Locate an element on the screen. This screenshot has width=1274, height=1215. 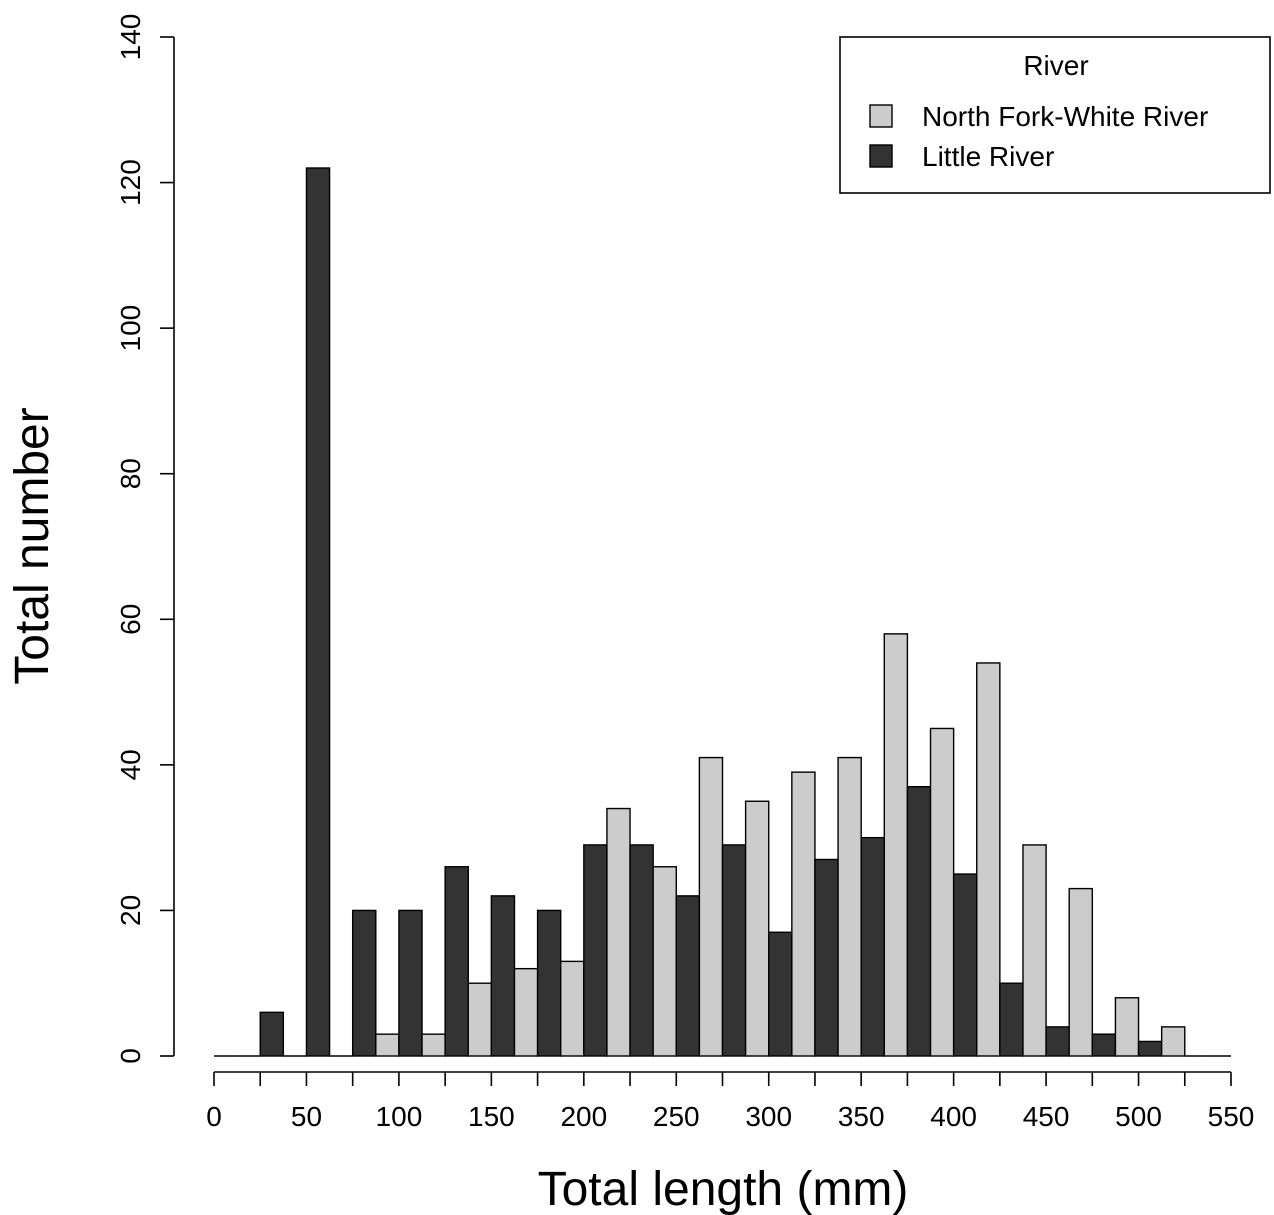
y-tick-label-20: 20 is located at coordinates (130, 910).